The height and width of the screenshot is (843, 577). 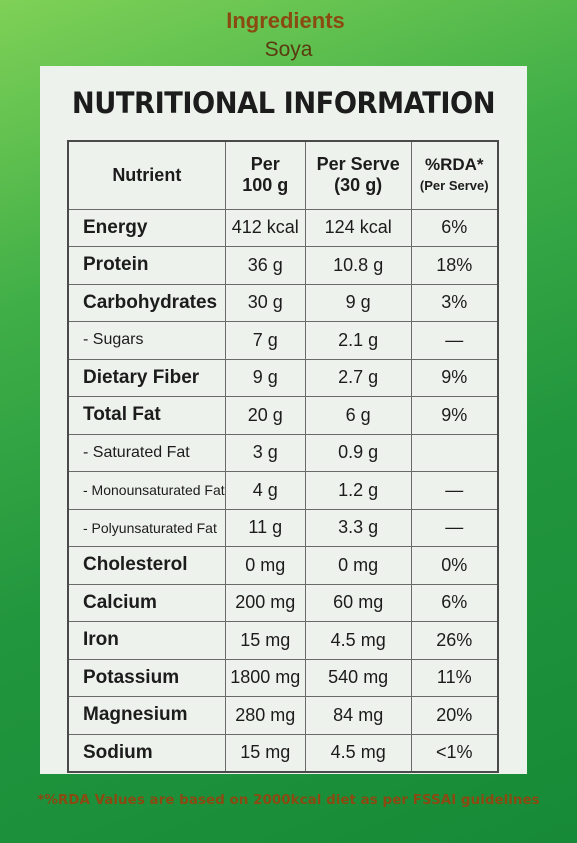 I want to click on header-per-100g: Per 100 g, so click(x=265, y=175).